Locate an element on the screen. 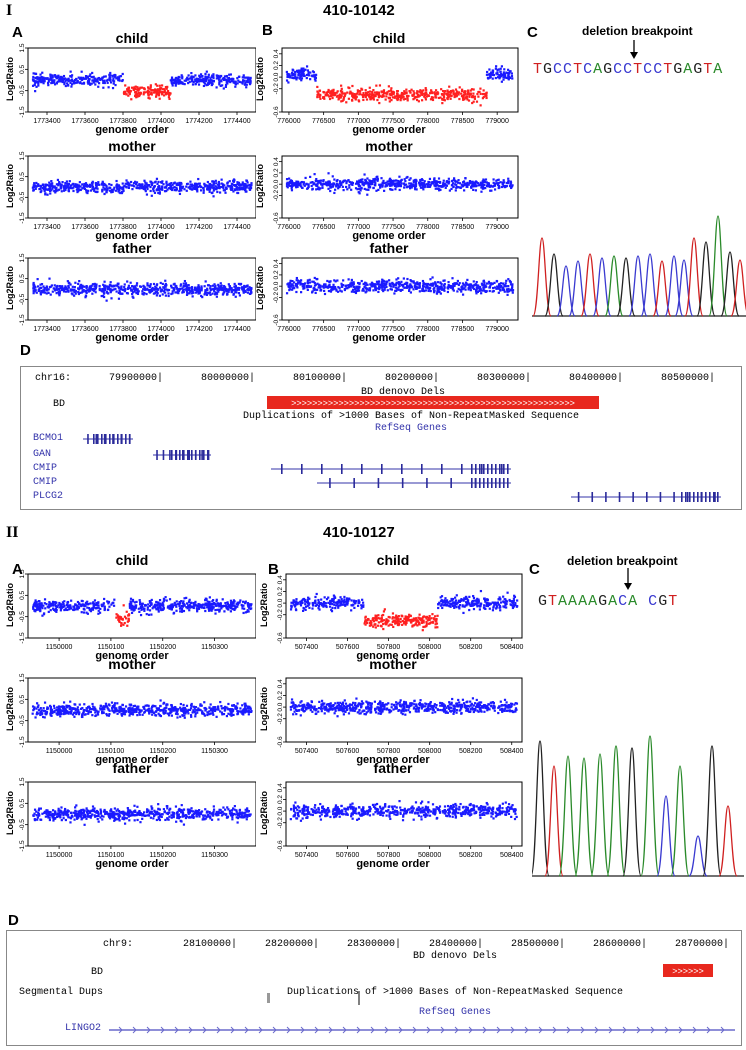  y-tick-label: 0.0 is located at coordinates (276, 285).